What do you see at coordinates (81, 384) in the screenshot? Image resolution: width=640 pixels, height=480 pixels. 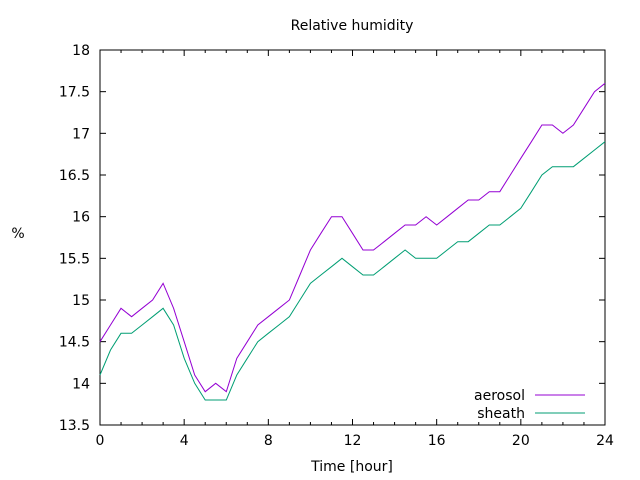 I see `y-tick-label: 14` at bounding box center [81, 384].